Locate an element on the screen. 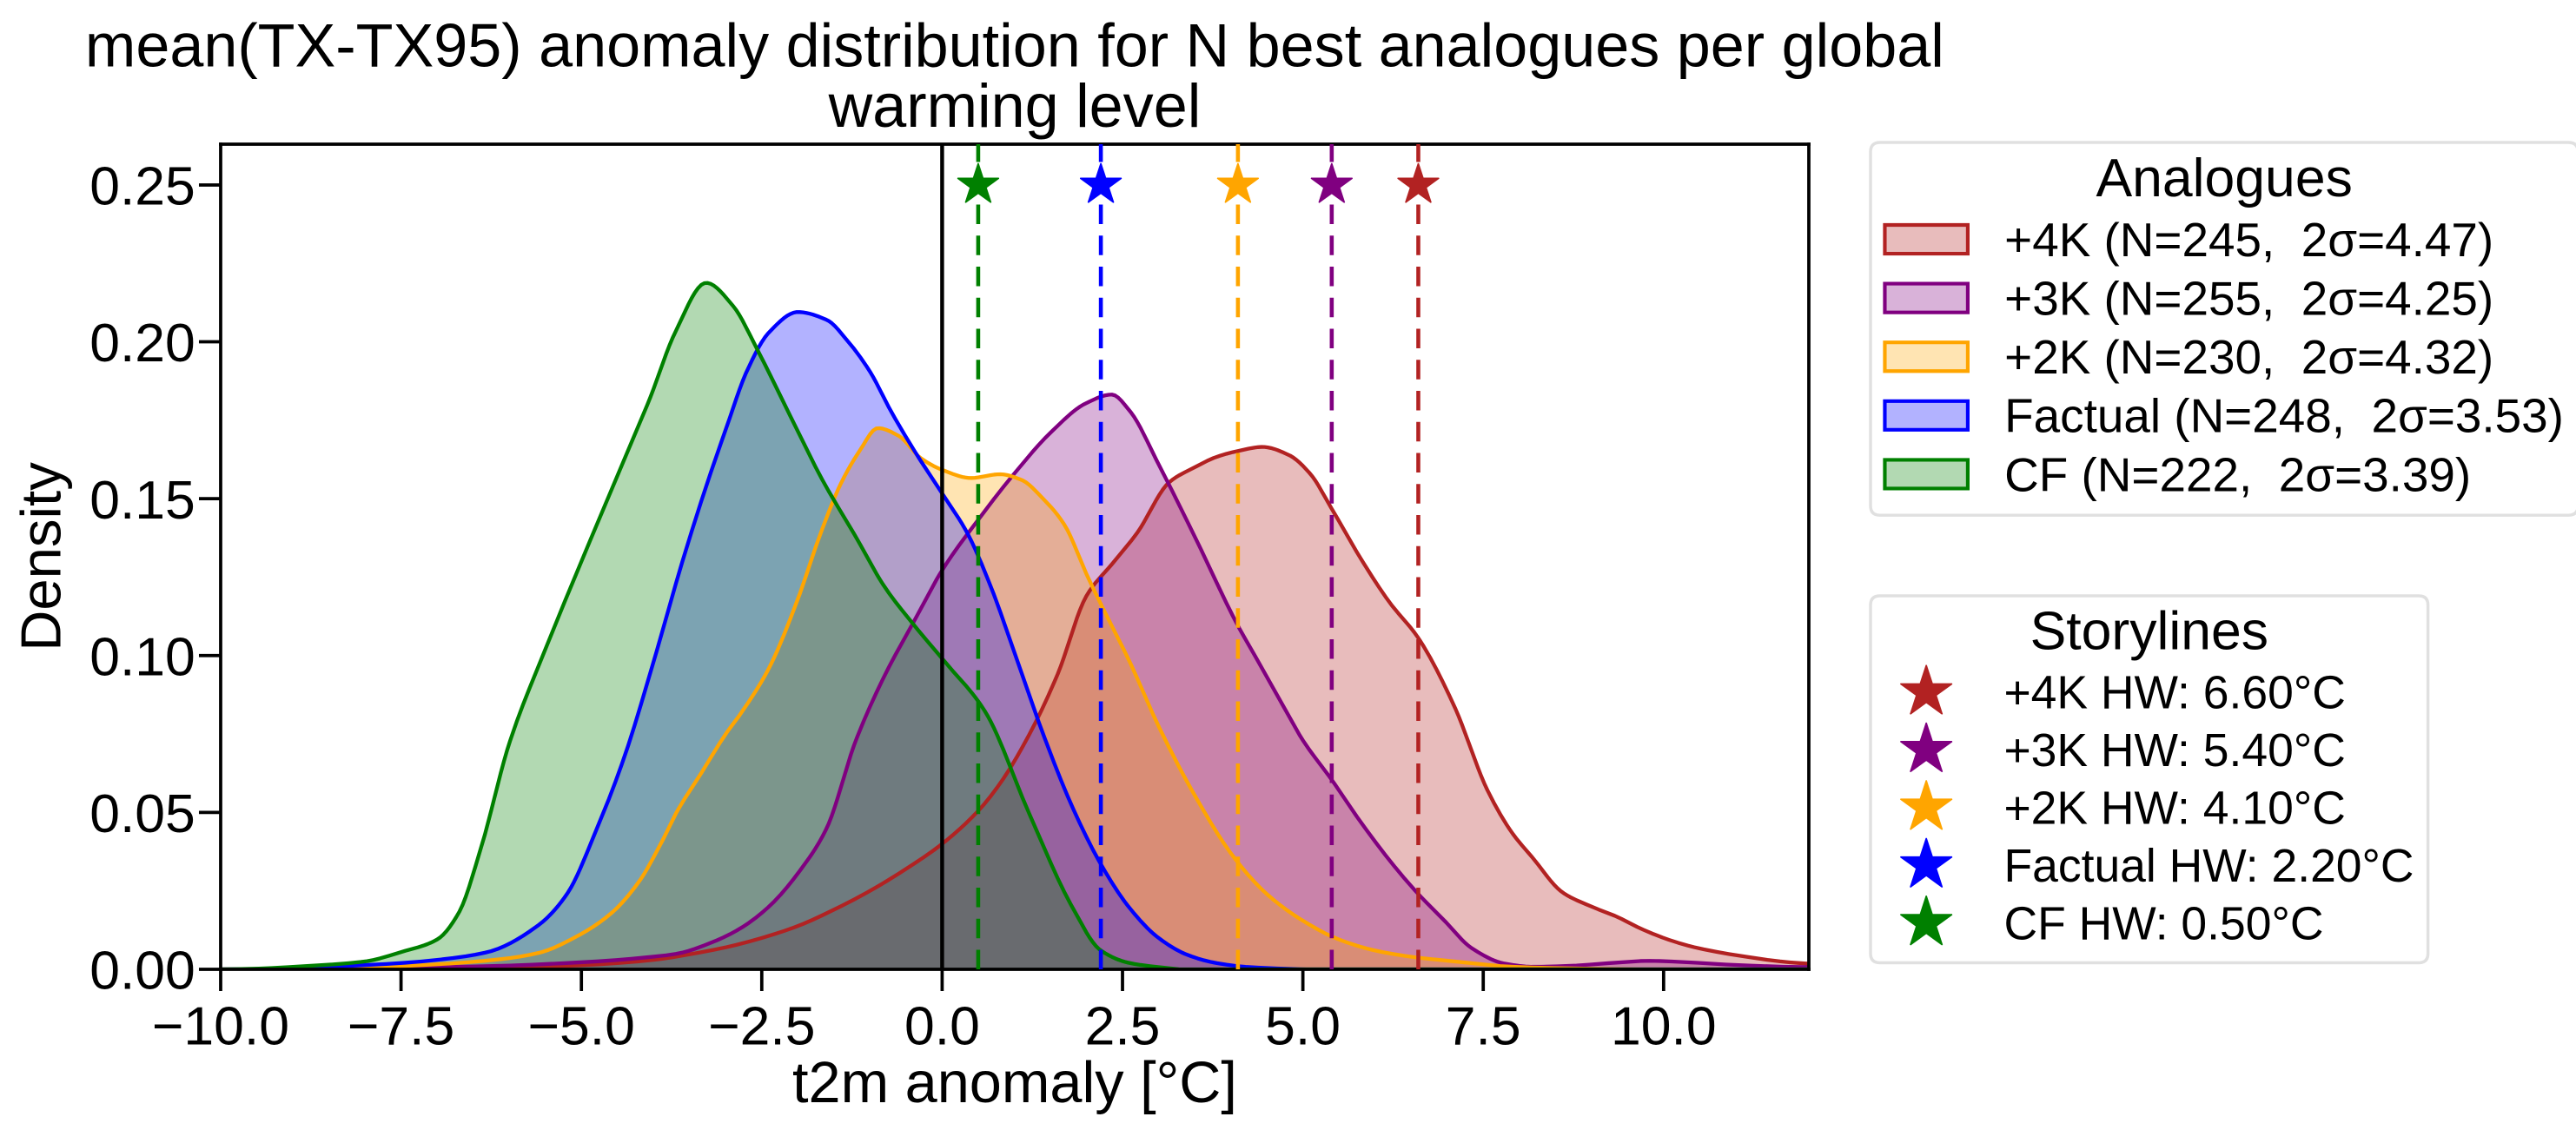 This screenshot has width=2576, height=1130. svg-text: 0.25 is located at coordinates (142, 186).